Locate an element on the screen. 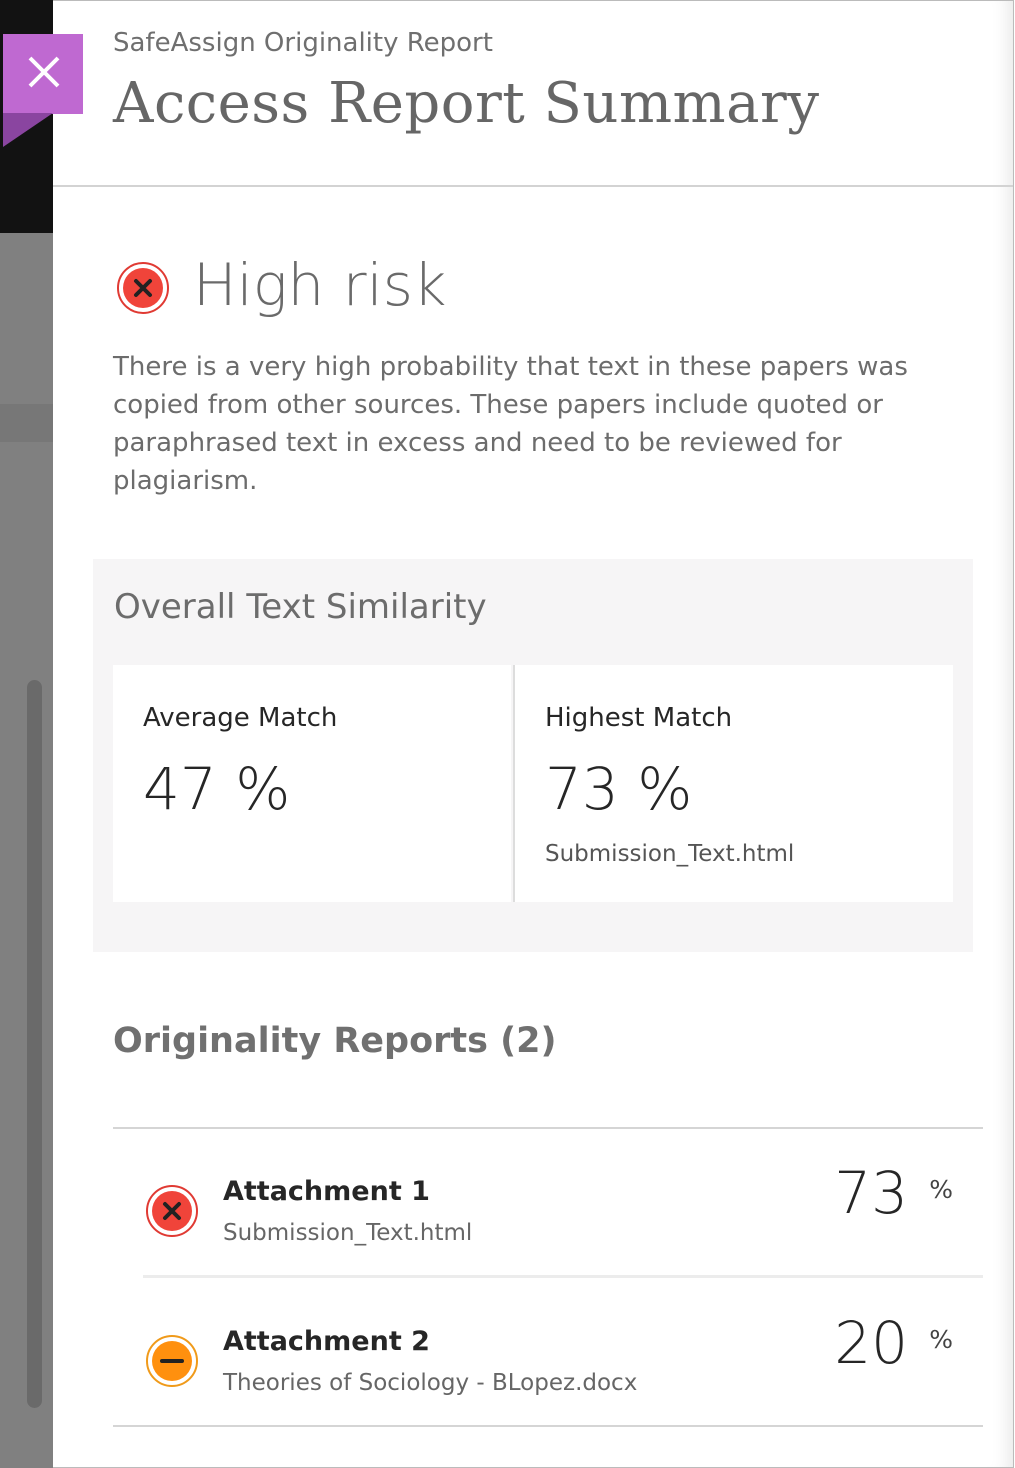  attachment-percent: 73 is located at coordinates (871, 1193).